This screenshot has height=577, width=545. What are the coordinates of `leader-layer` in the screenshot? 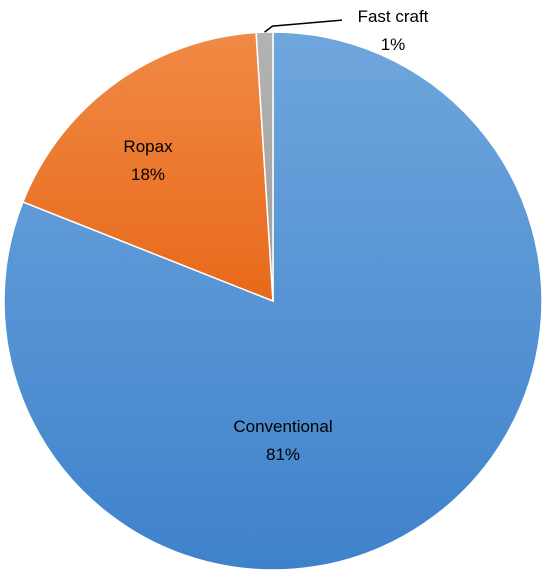 It's located at (303, 26).